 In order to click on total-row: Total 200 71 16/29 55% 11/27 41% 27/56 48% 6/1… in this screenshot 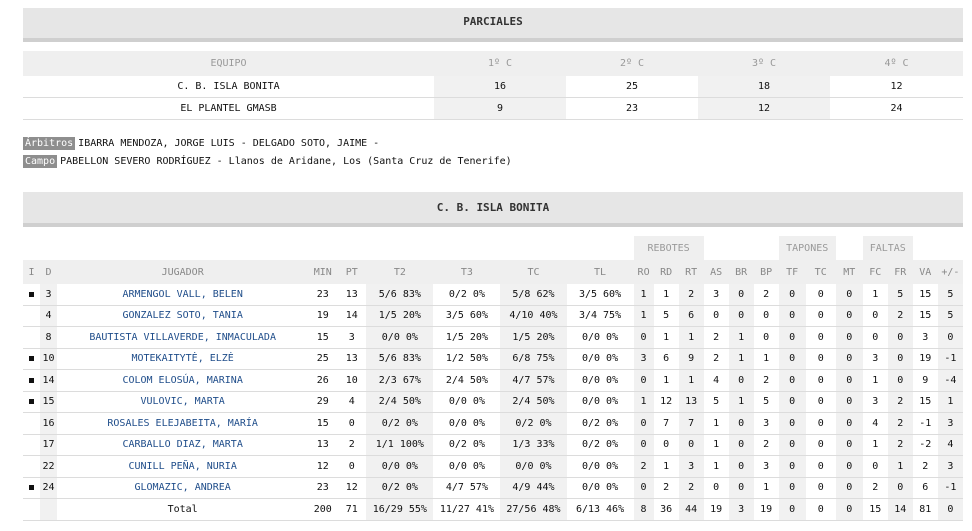, I will do `click(493, 509)`.